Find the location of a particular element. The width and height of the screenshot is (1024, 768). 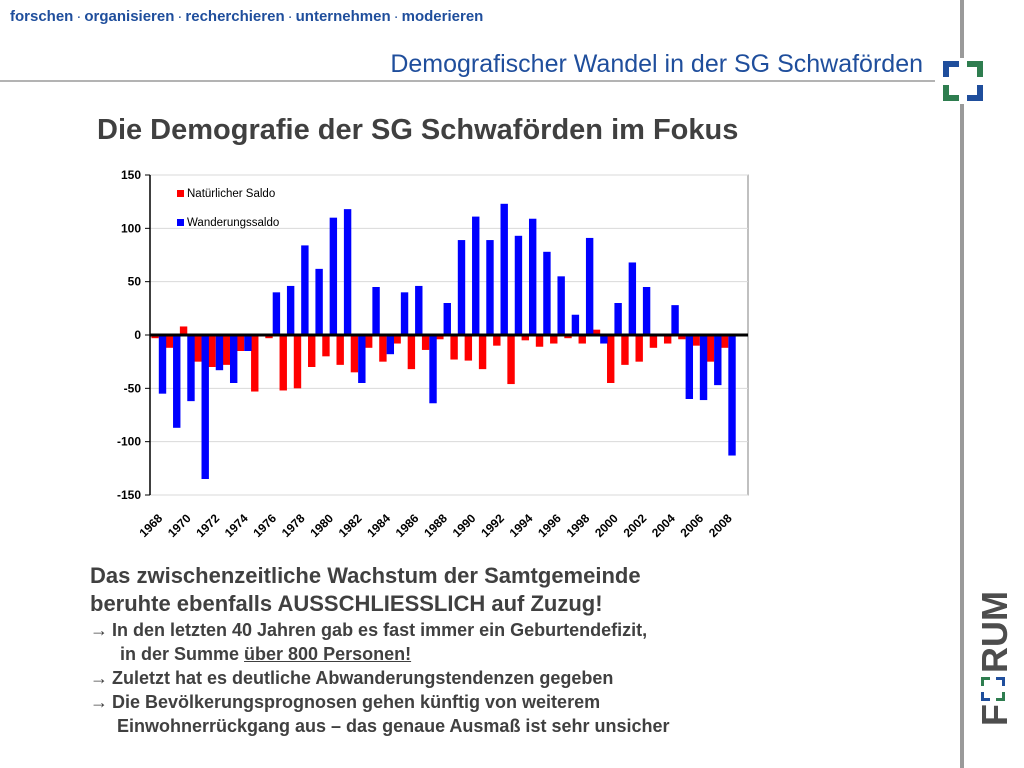

x-tick-label: 2004 is located at coordinates (663, 525).